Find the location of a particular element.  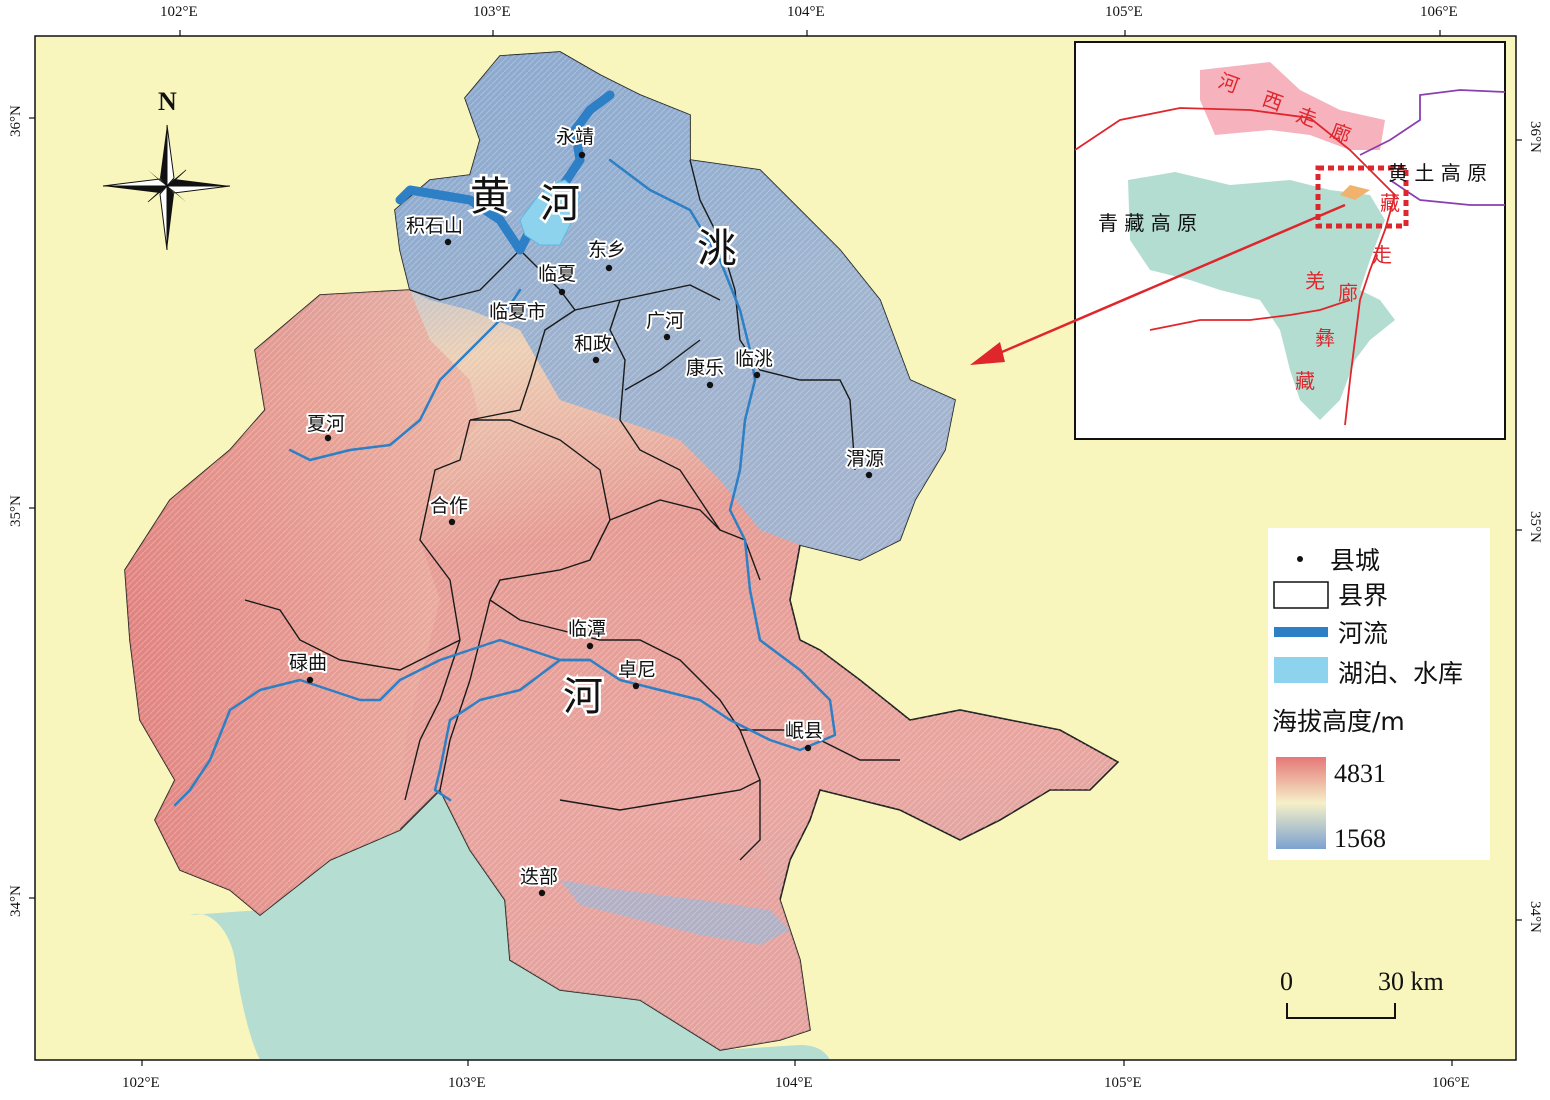

inset-red-border is located at coordinates (1235, 266).